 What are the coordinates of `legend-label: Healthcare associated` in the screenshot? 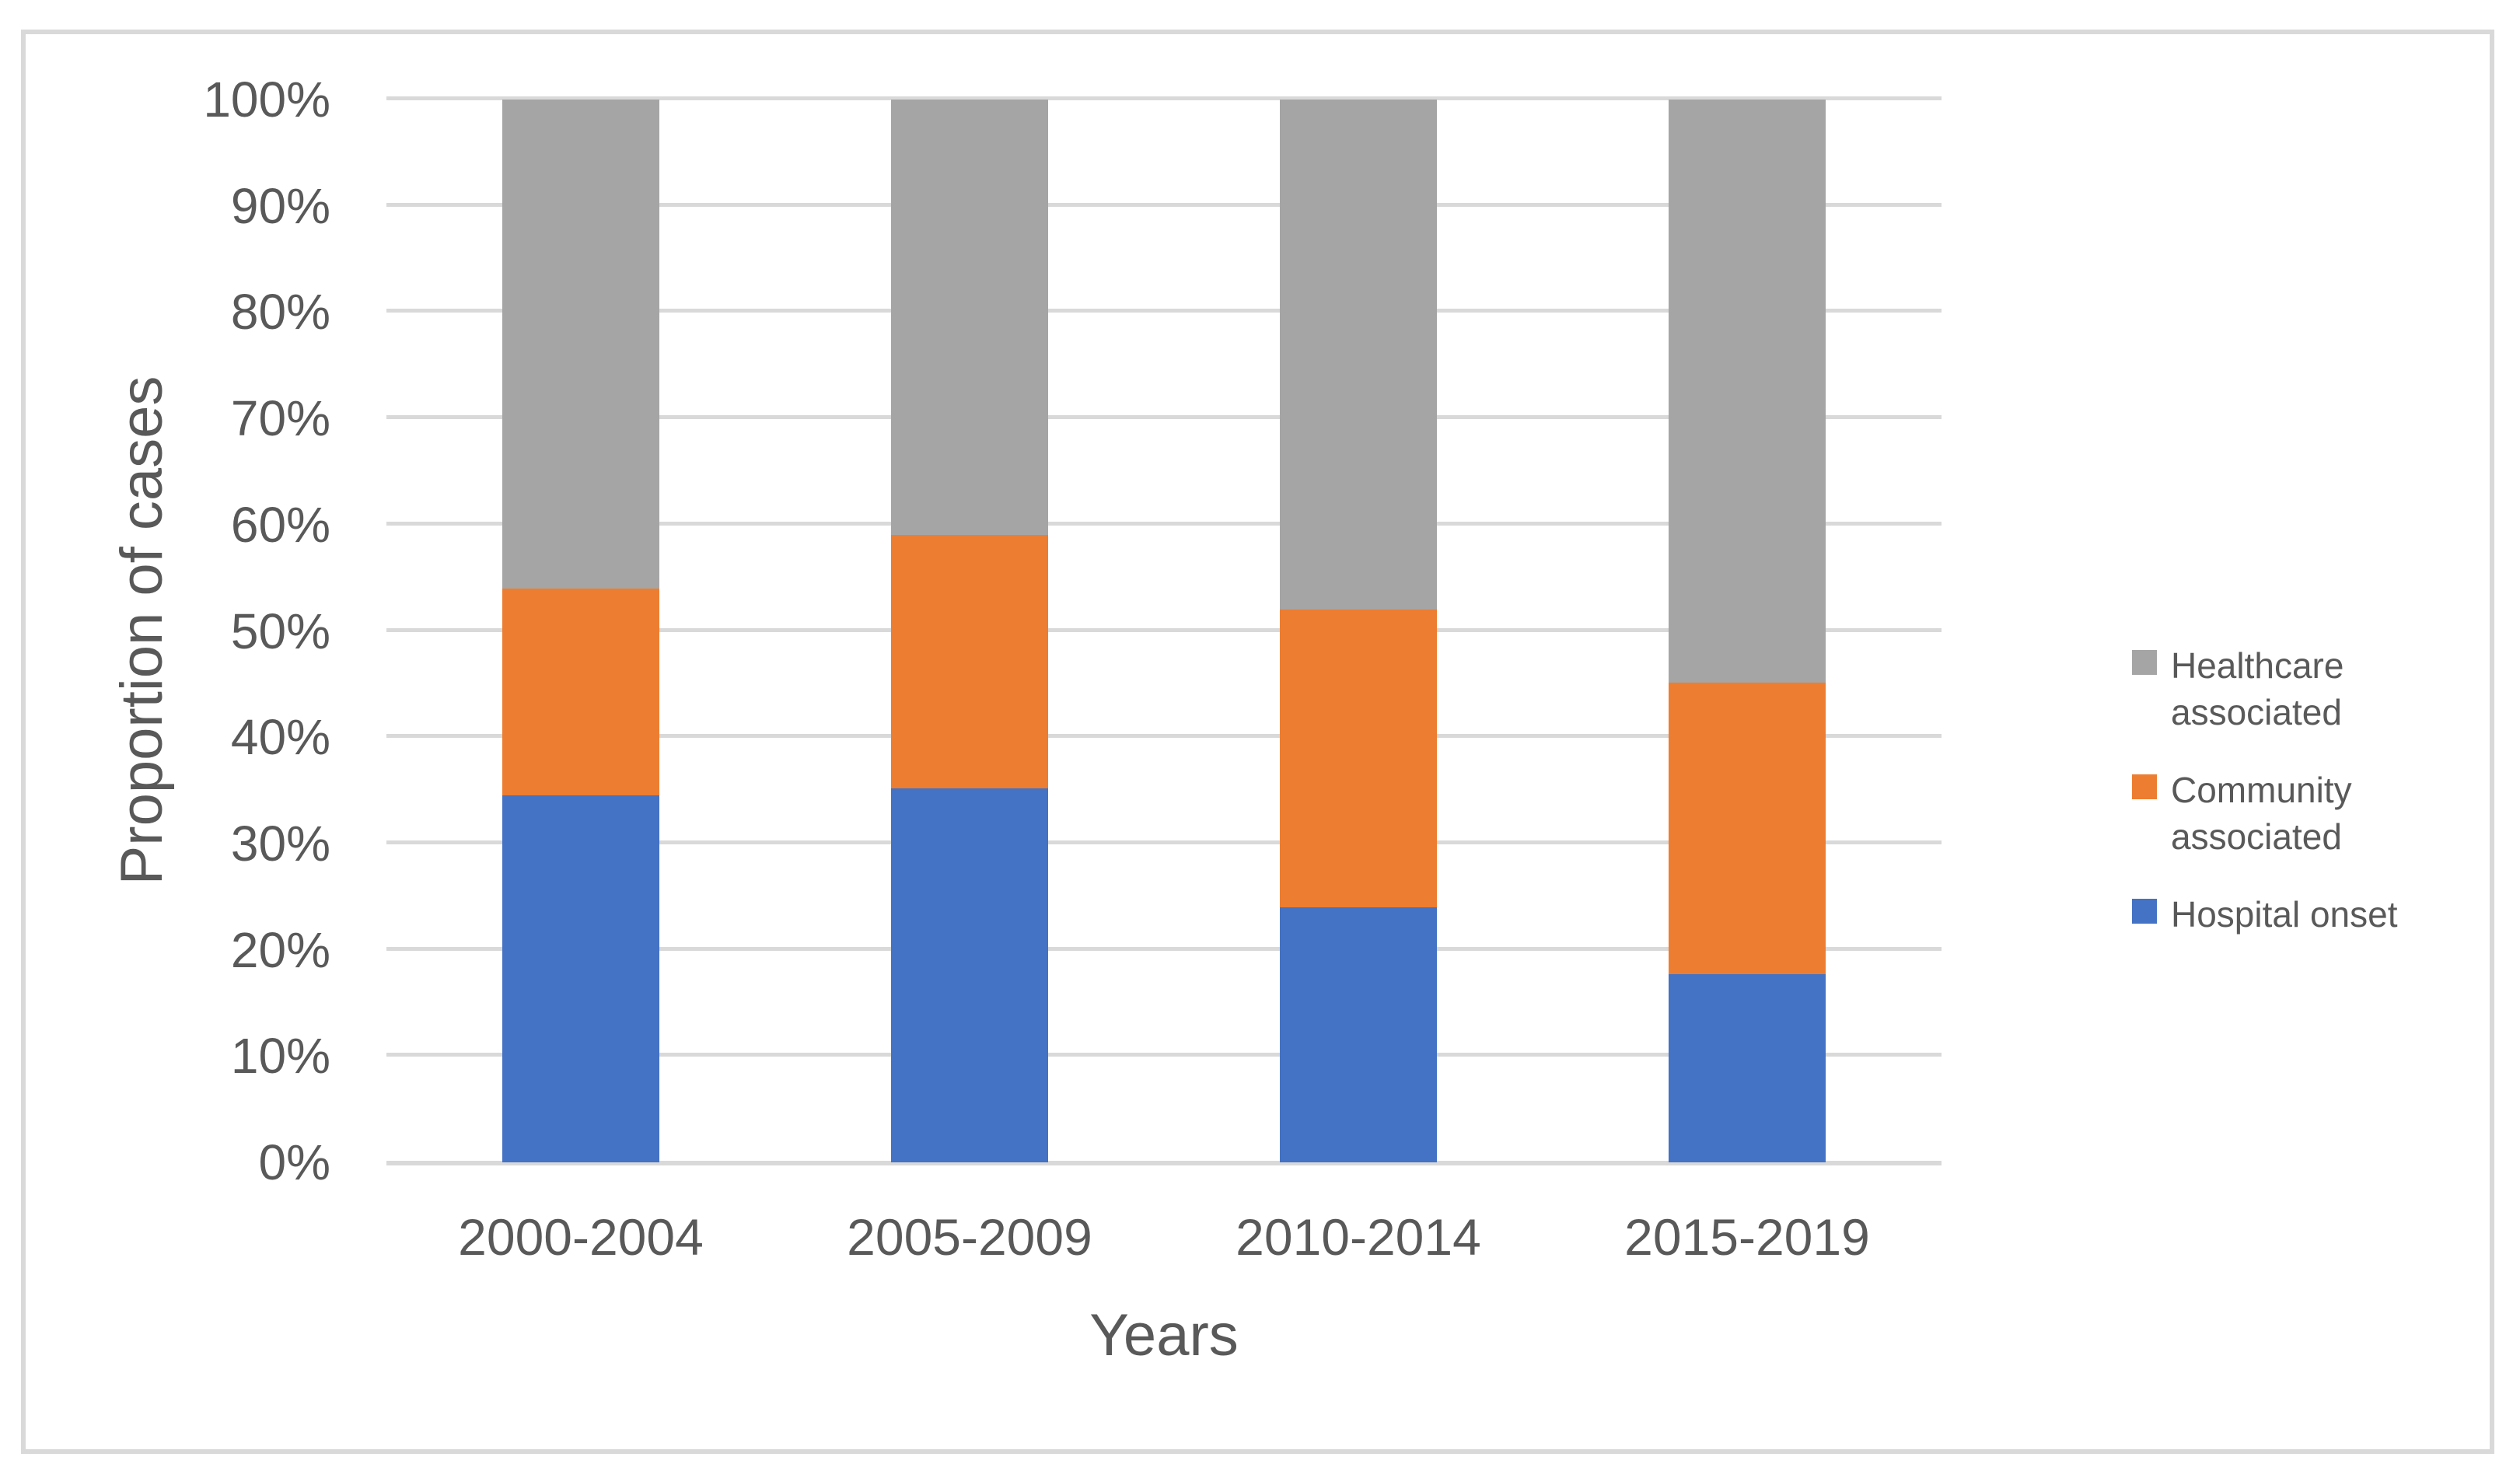 It's located at (2257, 689).